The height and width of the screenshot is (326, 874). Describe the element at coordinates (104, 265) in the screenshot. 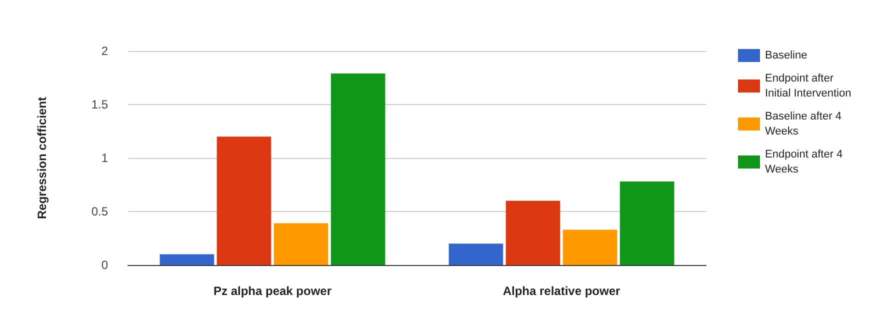

I see `y-tick-label: 0` at that location.